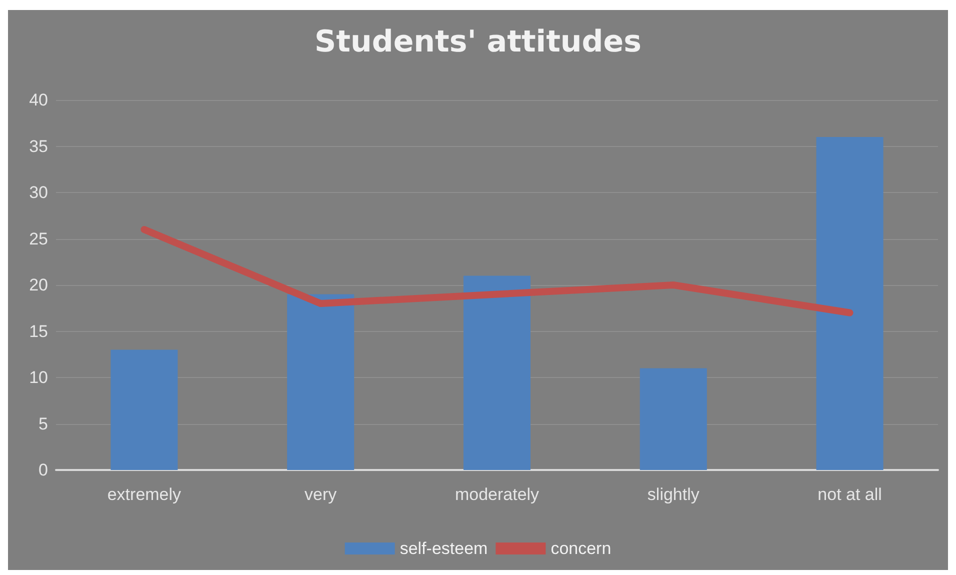 The image size is (956, 575). What do you see at coordinates (43, 424) in the screenshot?
I see `y-tick-label: 5` at bounding box center [43, 424].